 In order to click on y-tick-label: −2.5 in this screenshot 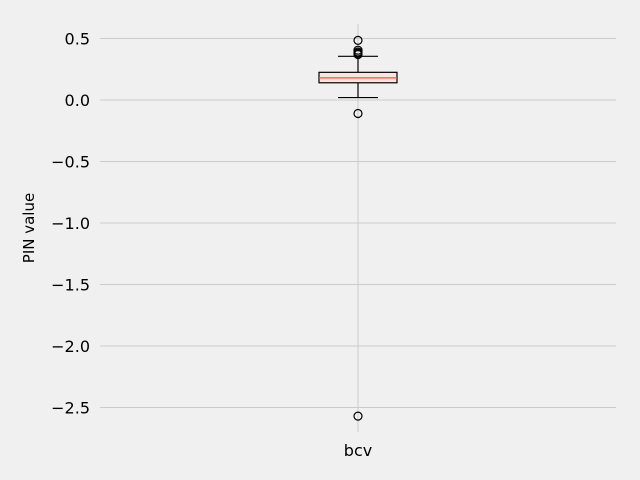, I will do `click(70, 408)`.